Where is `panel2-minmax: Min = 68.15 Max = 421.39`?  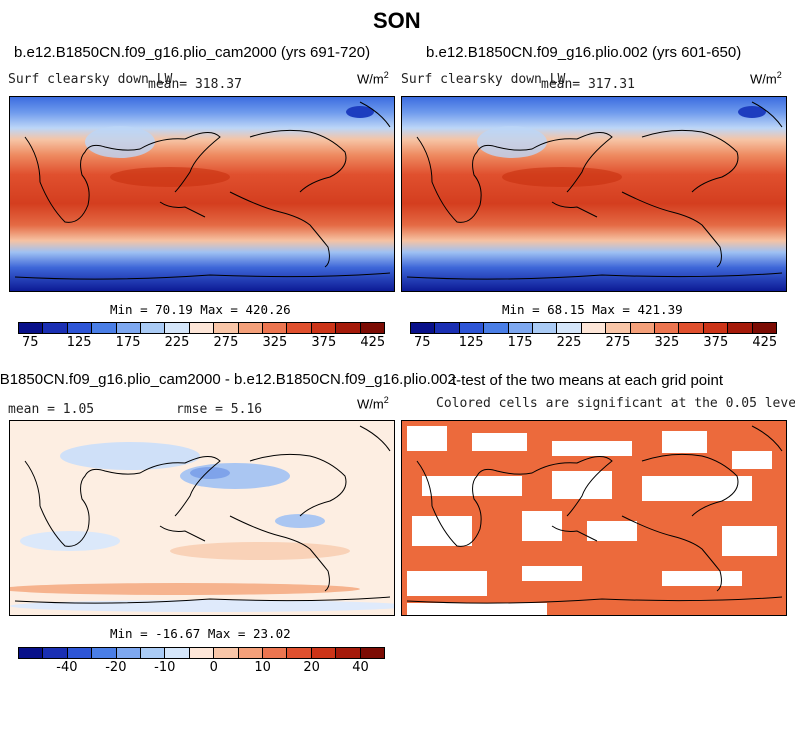 panel2-minmax: Min = 68.15 Max = 421.39 is located at coordinates (592, 309).